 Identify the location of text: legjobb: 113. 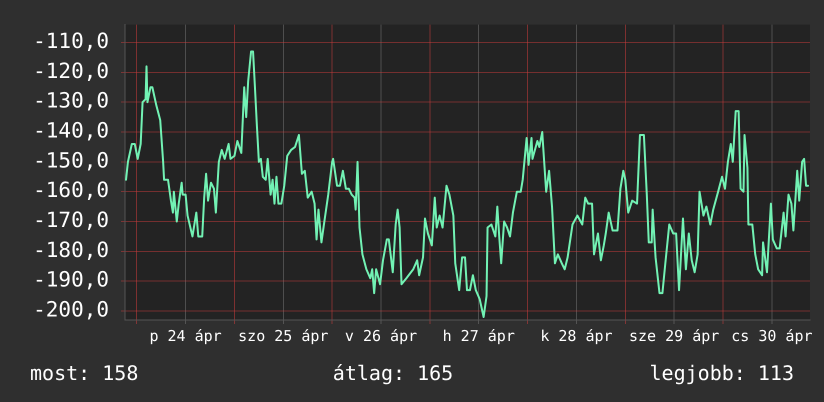
(722, 373).